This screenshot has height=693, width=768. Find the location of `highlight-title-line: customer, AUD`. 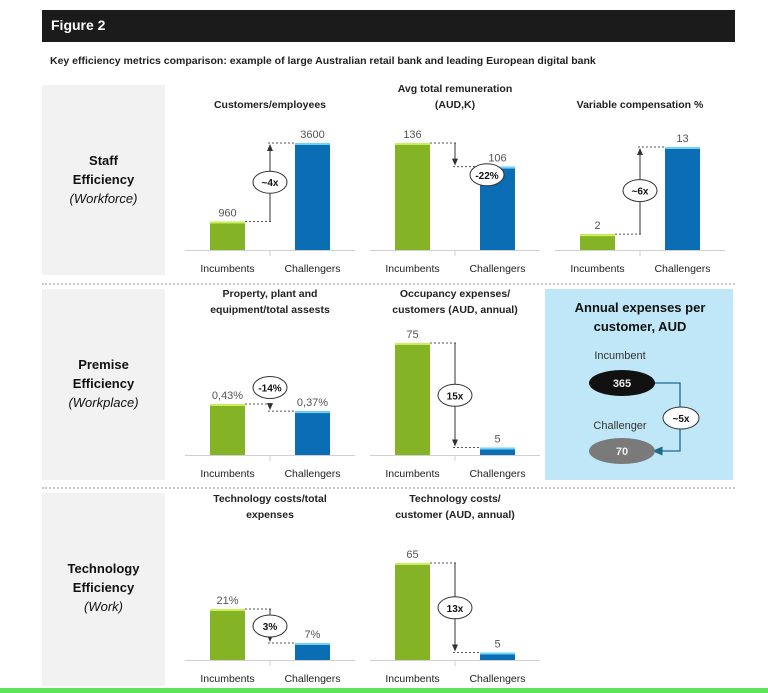

highlight-title-line: customer, AUD is located at coordinates (640, 326).